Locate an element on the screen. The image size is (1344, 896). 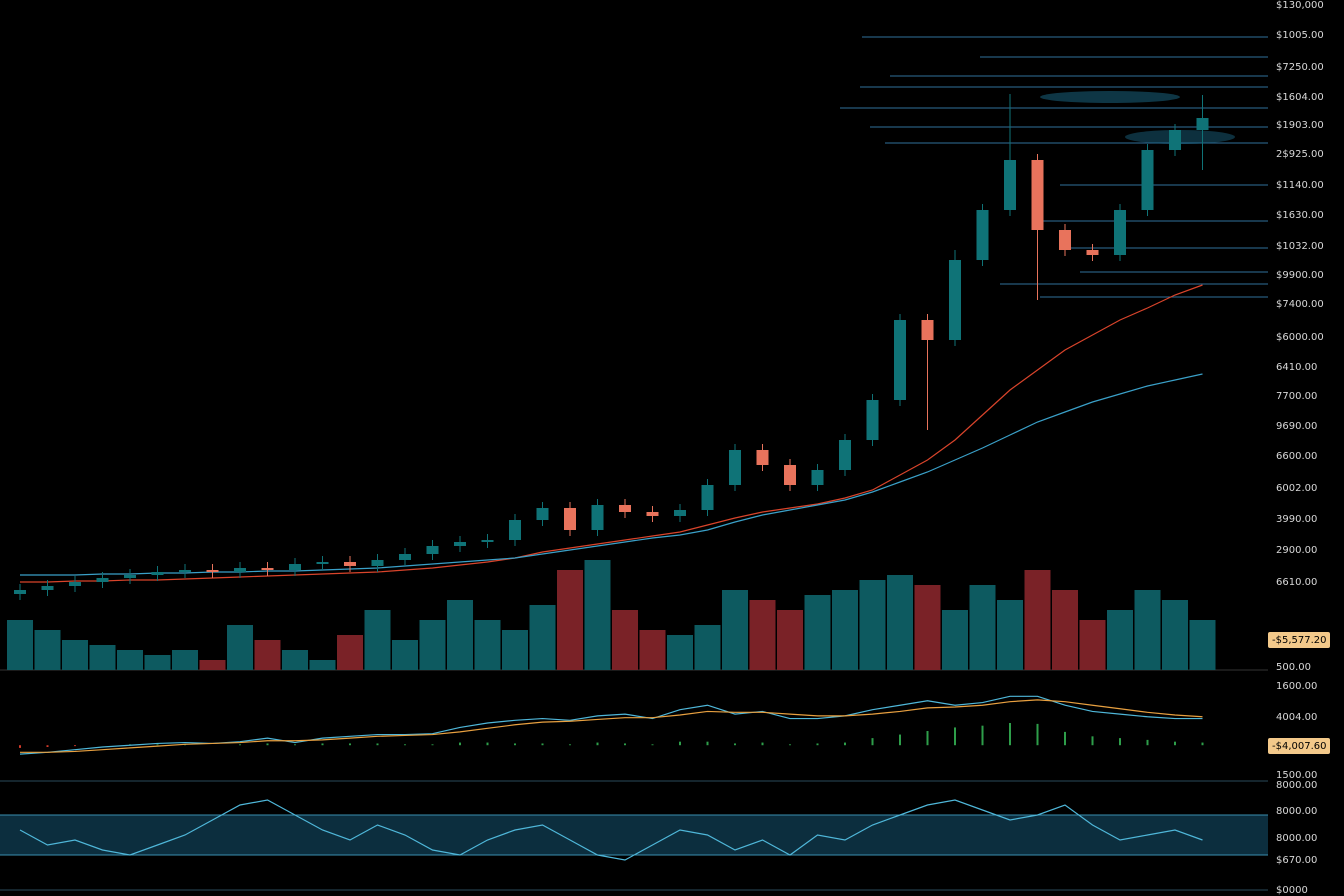
price-tag: -$5,577.20 is located at coordinates (1299, 640).